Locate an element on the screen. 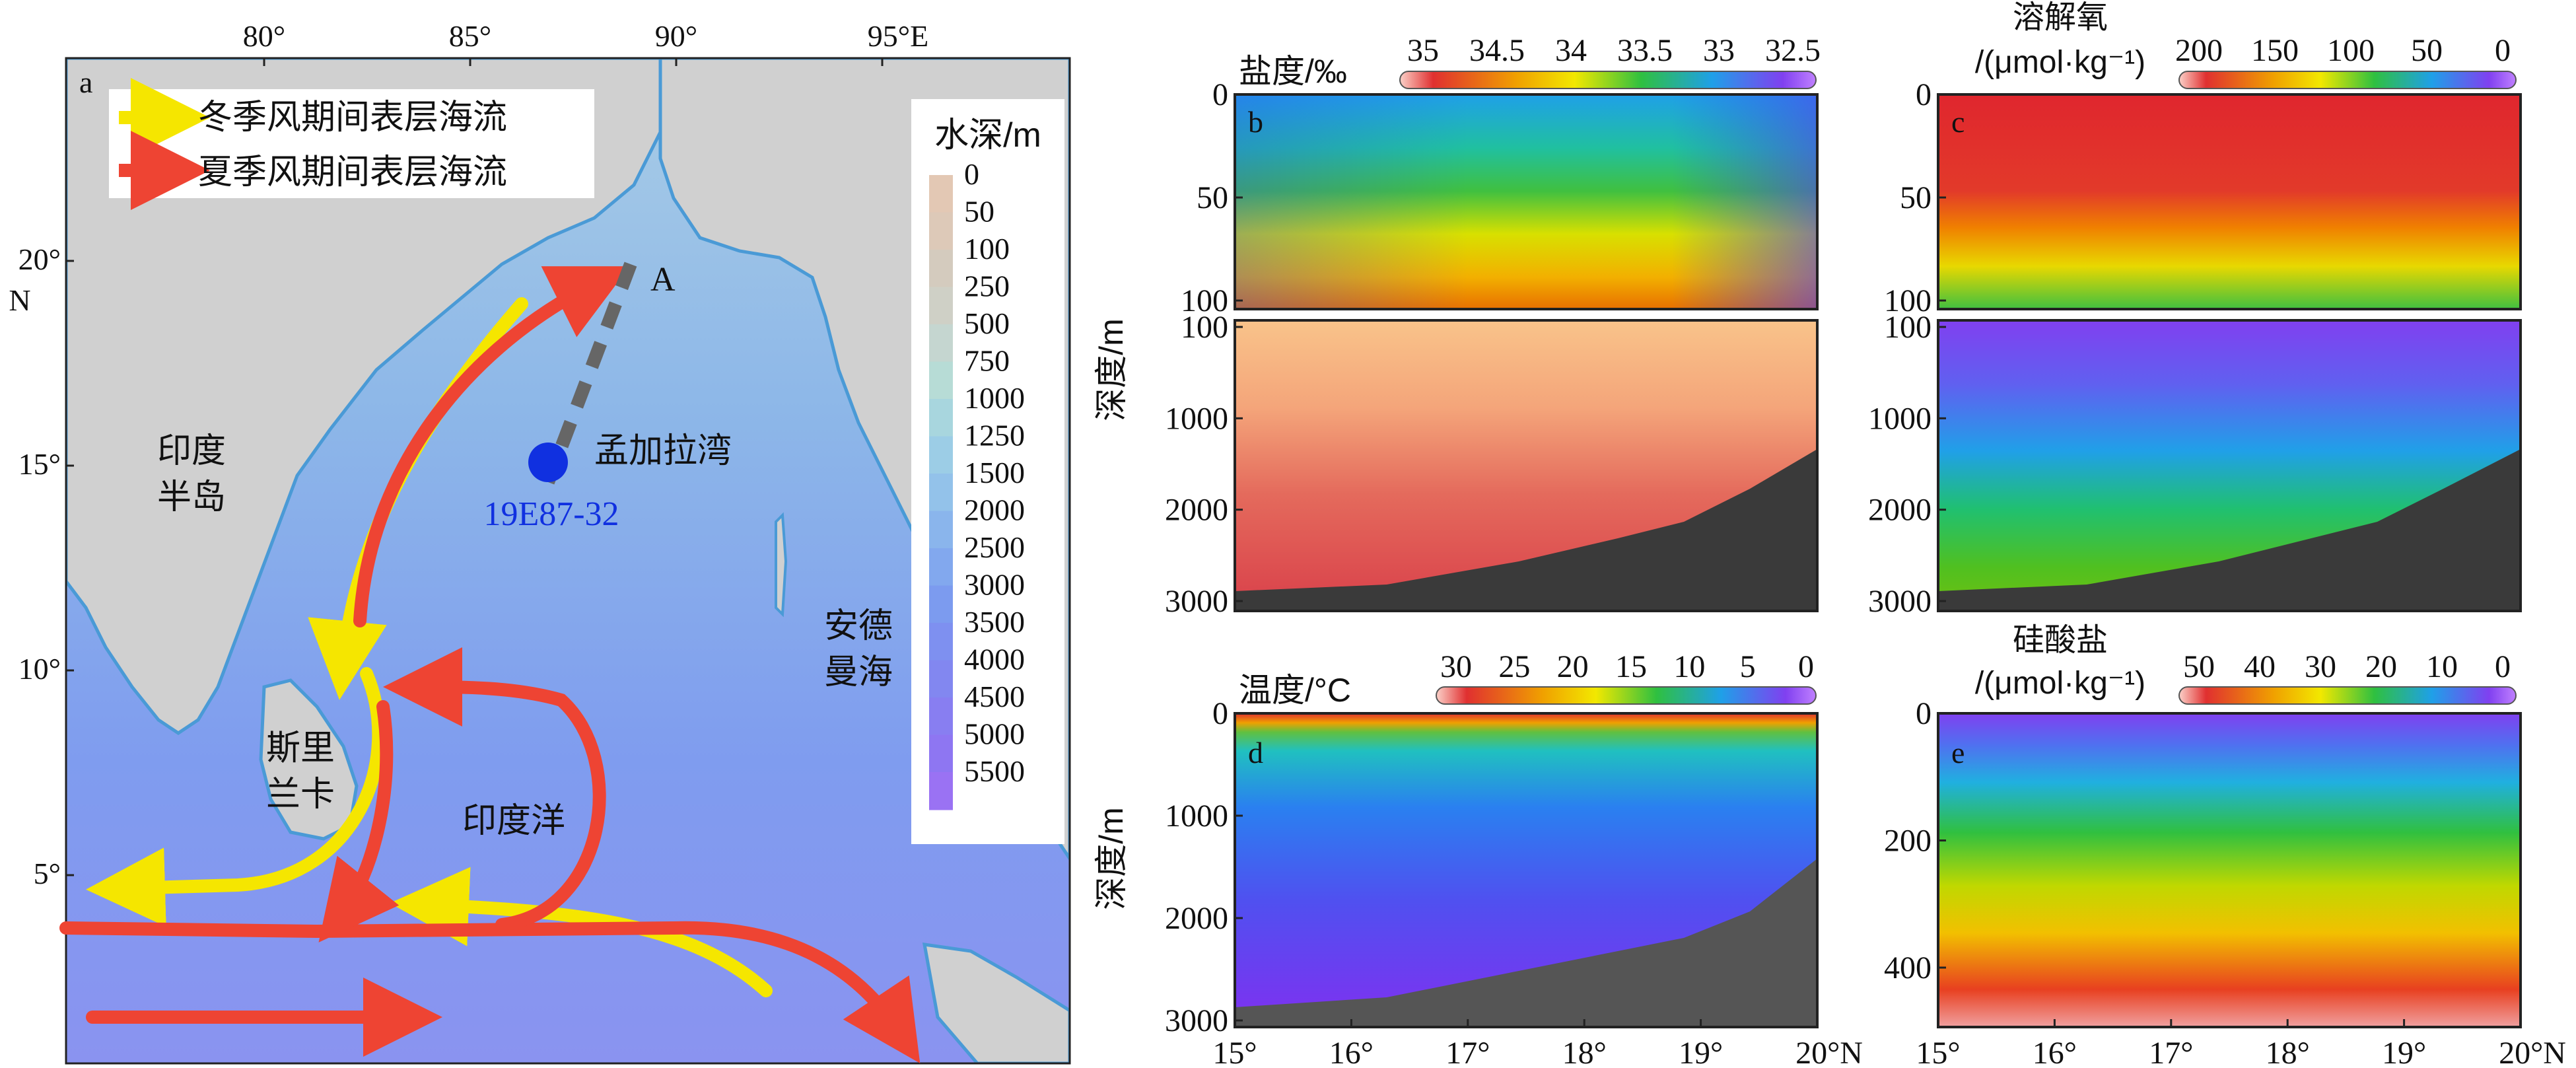  panel-label-a: a is located at coordinates (85, 82).